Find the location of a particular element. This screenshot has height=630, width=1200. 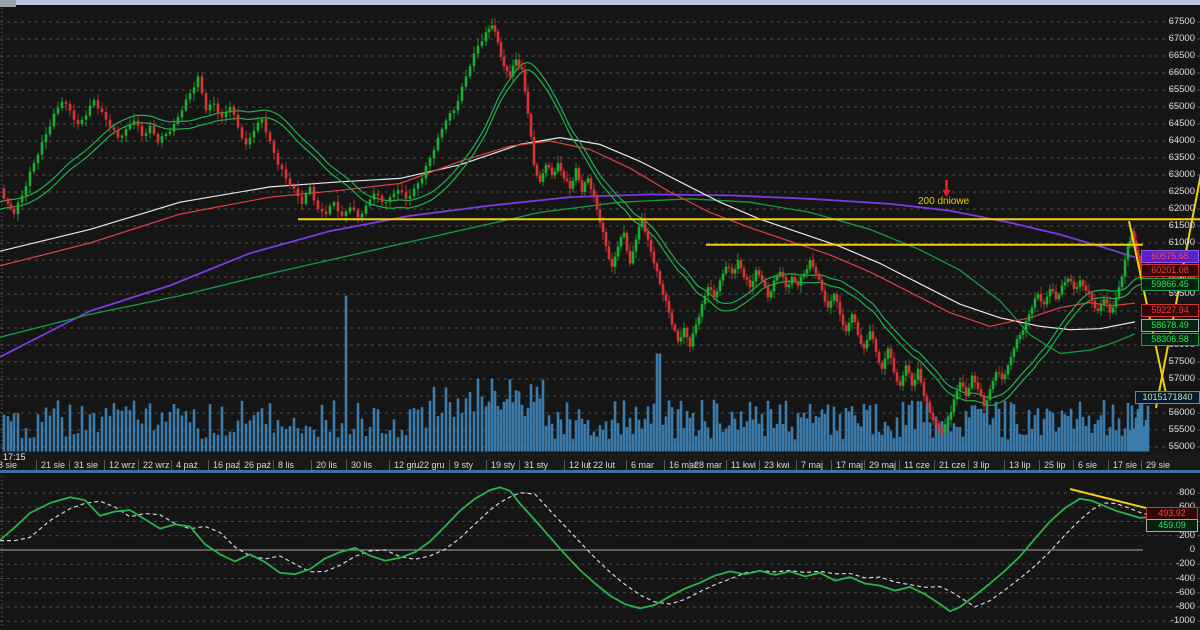

date-axis-strip is located at coordinates (600, 461).